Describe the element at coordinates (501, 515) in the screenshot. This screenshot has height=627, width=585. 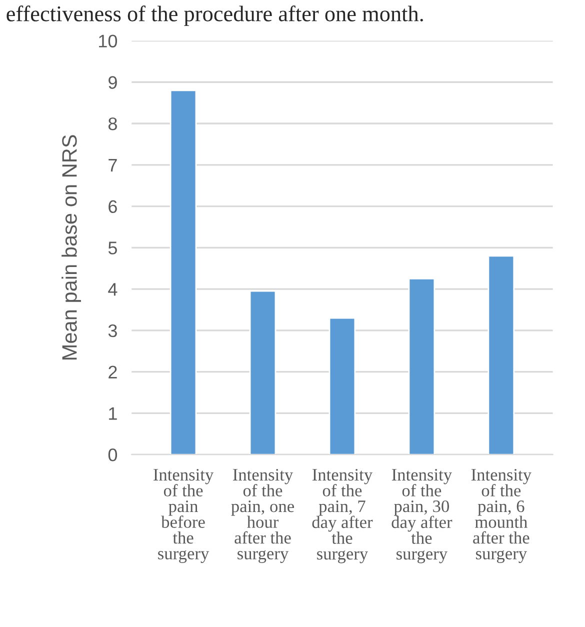
I see `x-tick-label: Intensity of the pain, 6 mounth after the surgery` at that location.